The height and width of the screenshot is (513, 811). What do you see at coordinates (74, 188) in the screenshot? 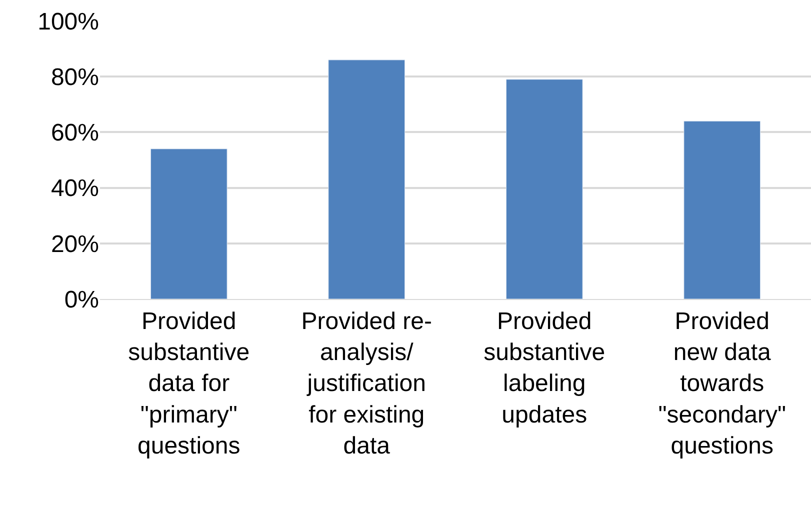
I see `y-tick-label: 40%` at bounding box center [74, 188].